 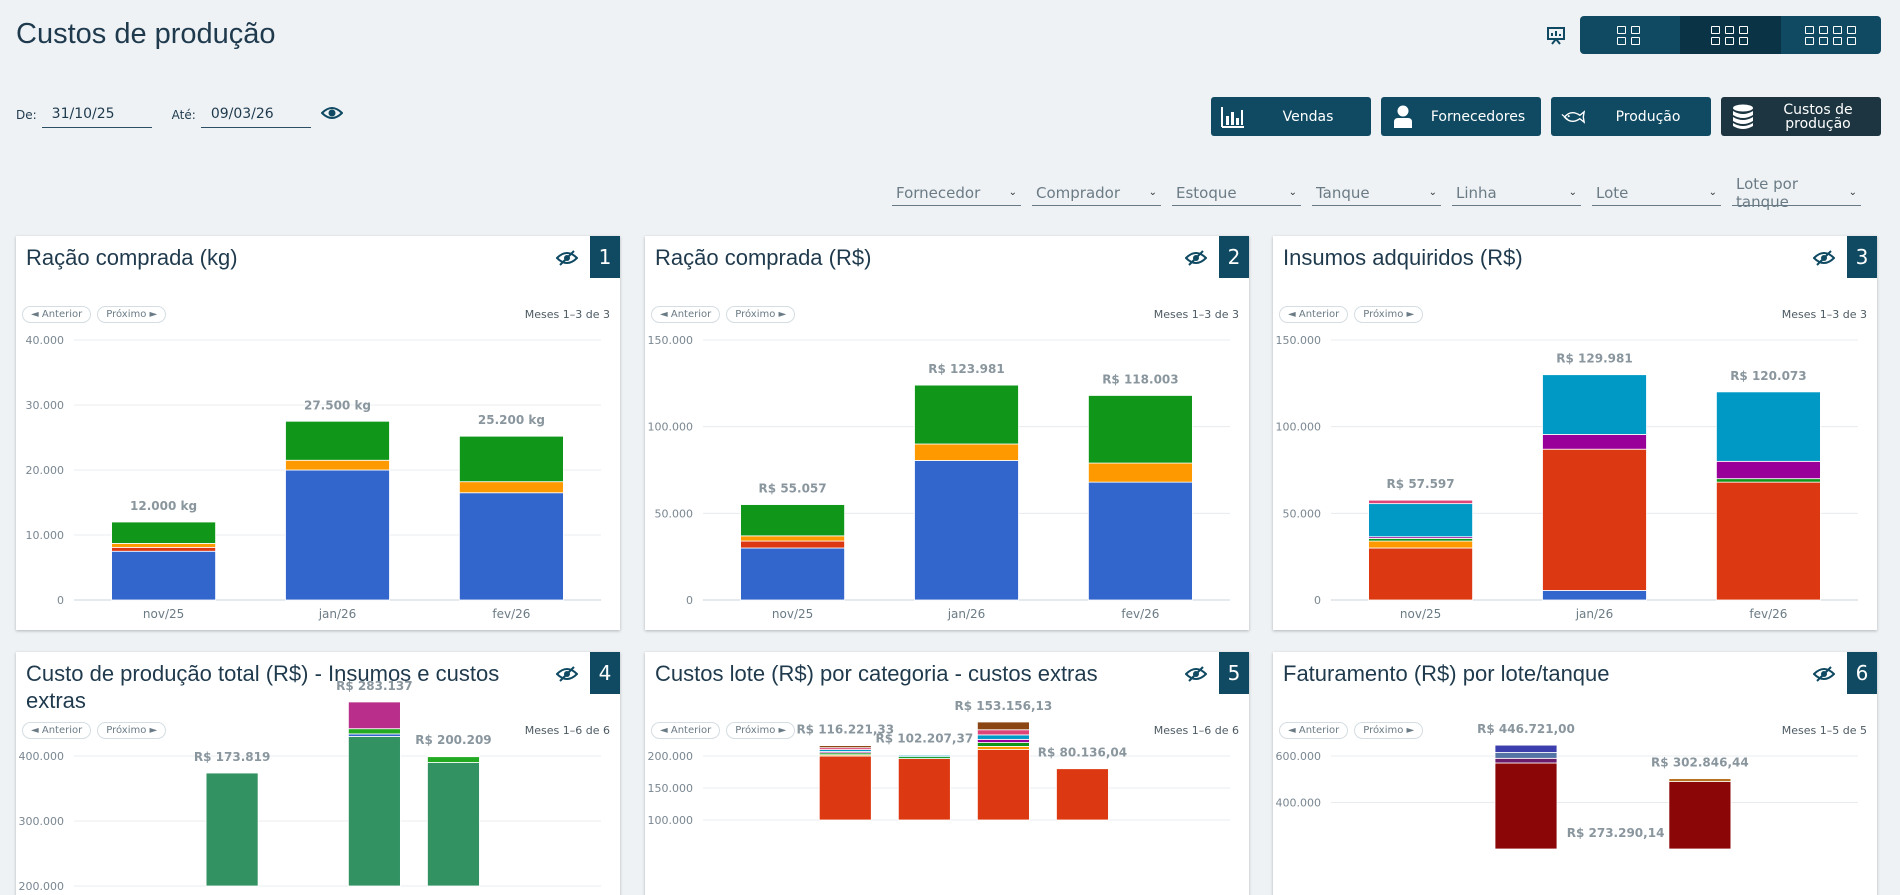 What do you see at coordinates (1299, 756) in the screenshot?
I see `y-tick-label: 600.000` at bounding box center [1299, 756].